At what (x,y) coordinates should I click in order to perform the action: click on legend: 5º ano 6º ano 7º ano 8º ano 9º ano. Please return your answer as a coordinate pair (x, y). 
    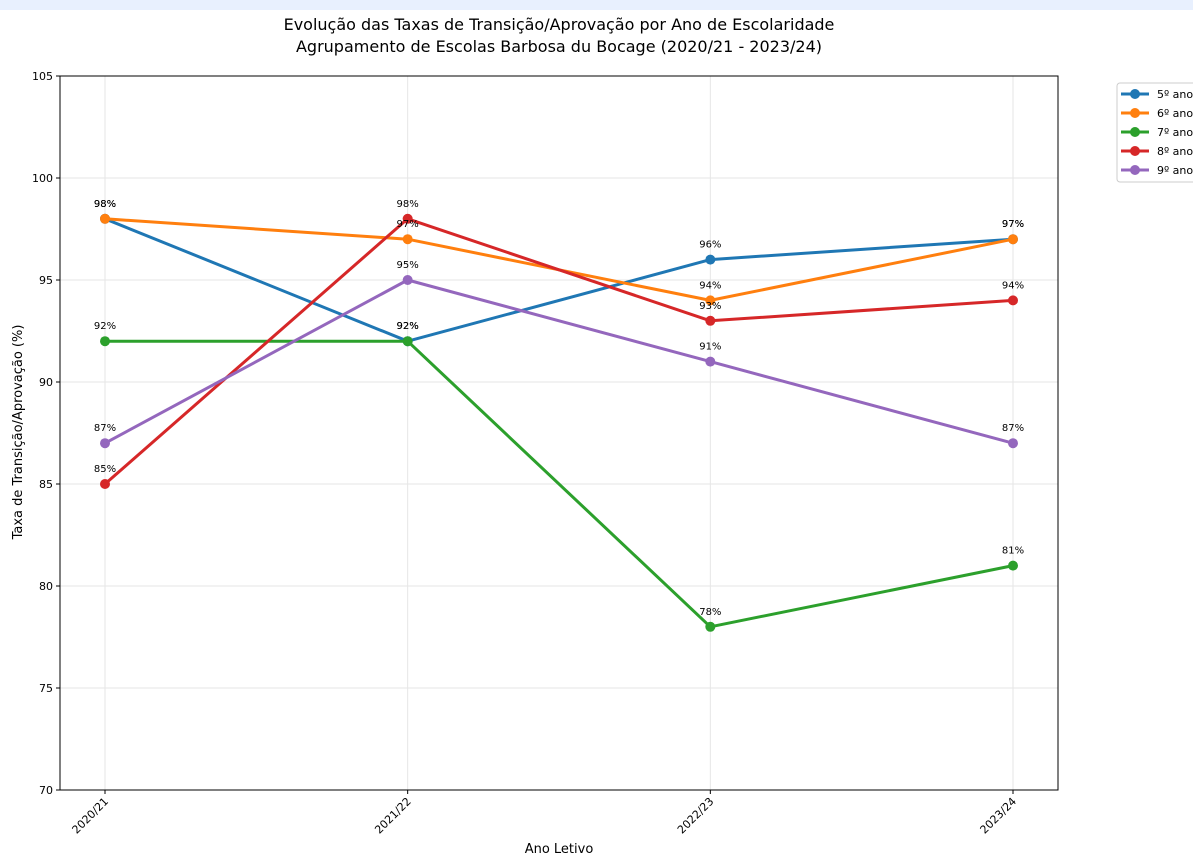
    Looking at the image, I should click on (1154, 132).